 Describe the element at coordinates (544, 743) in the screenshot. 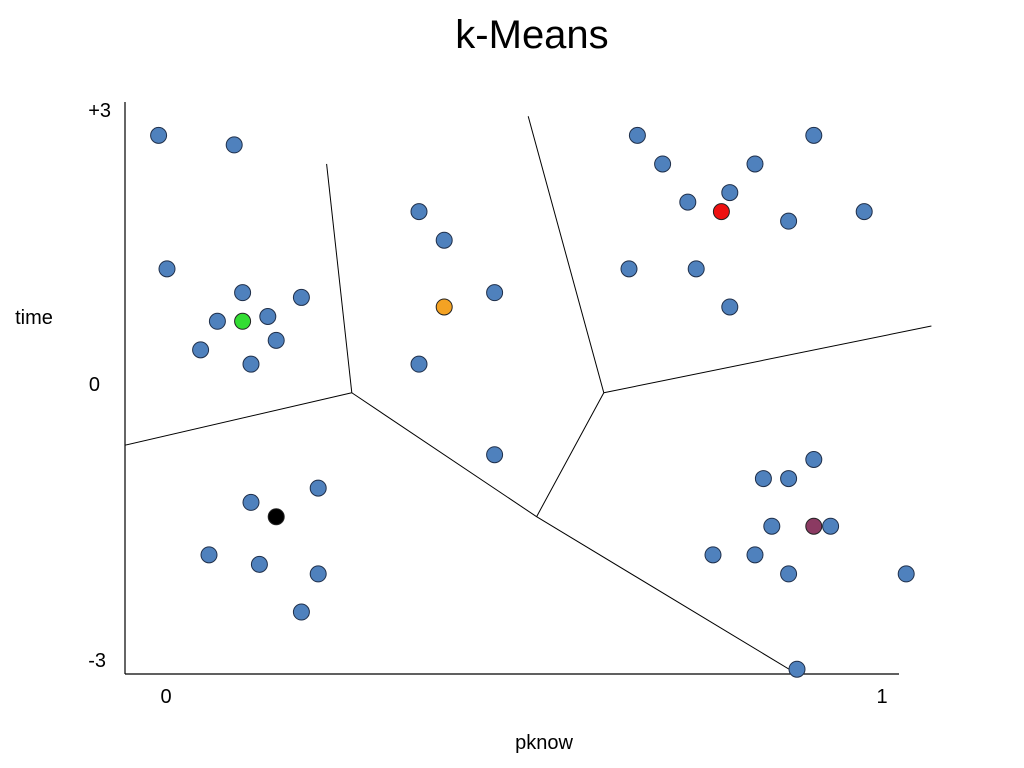

I see `x-axis-label: pknow` at that location.